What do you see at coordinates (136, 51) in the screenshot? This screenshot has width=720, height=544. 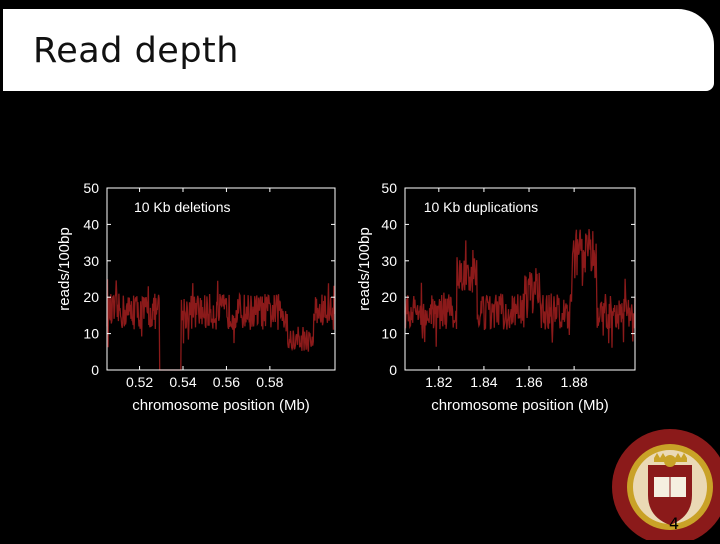 I see `slide-title: Read depth` at bounding box center [136, 51].